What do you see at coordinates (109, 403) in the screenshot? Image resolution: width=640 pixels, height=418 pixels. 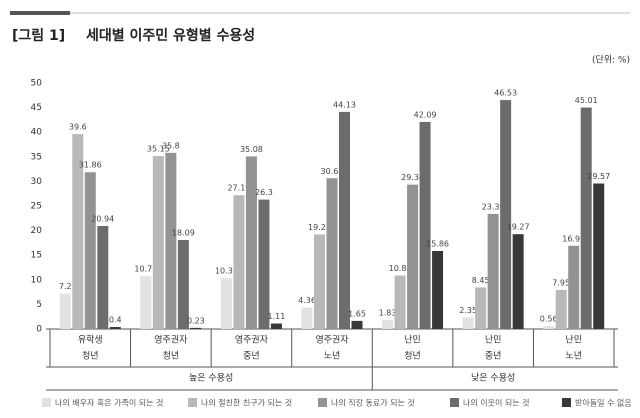 I see `legend-label: 나의 배우자 혹은 가족이 되는 것` at bounding box center [109, 403].